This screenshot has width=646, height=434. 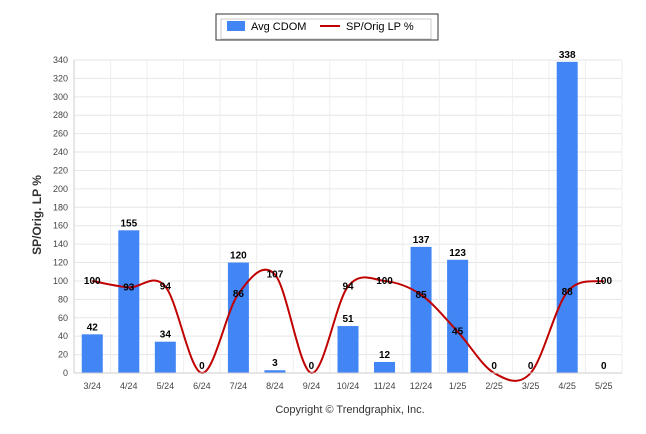 What do you see at coordinates (166, 335) in the screenshot?
I see `bar-value-label: 34` at bounding box center [166, 335].